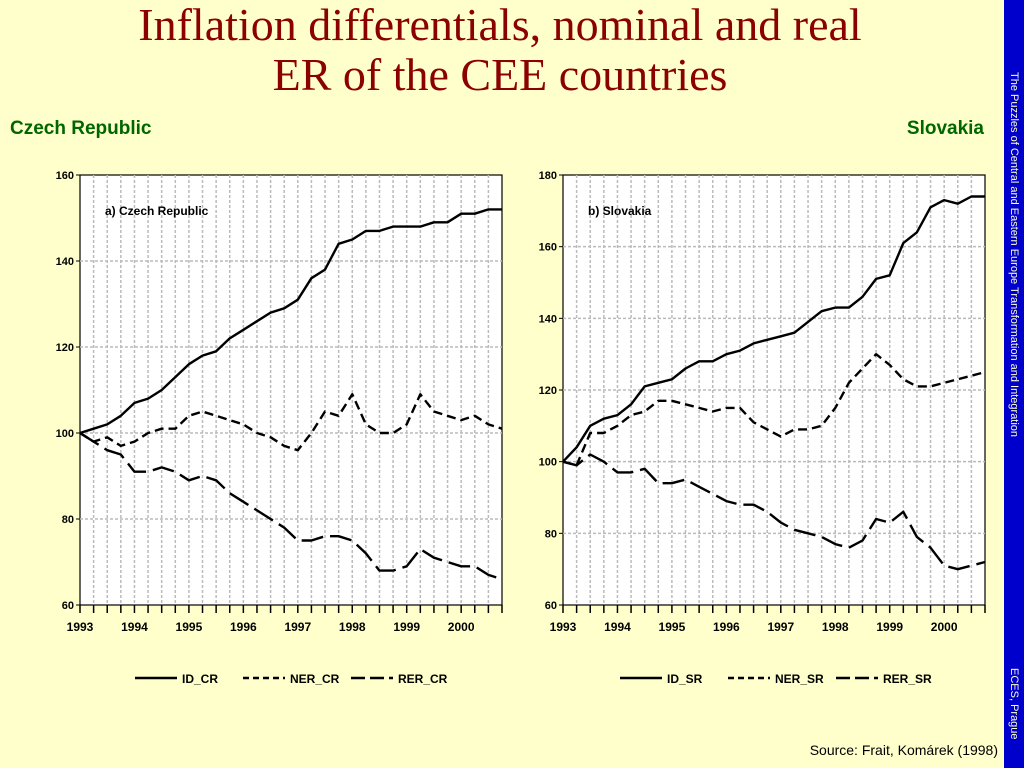 The height and width of the screenshot is (768, 1024). What do you see at coordinates (81, 128) in the screenshot?
I see `label-czech-republic: Czech Republic` at bounding box center [81, 128].